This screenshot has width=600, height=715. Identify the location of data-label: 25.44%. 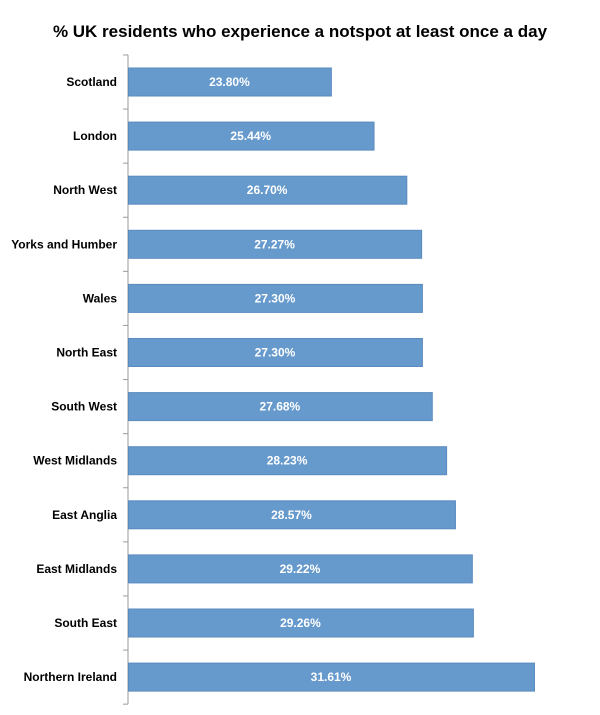
(250, 136).